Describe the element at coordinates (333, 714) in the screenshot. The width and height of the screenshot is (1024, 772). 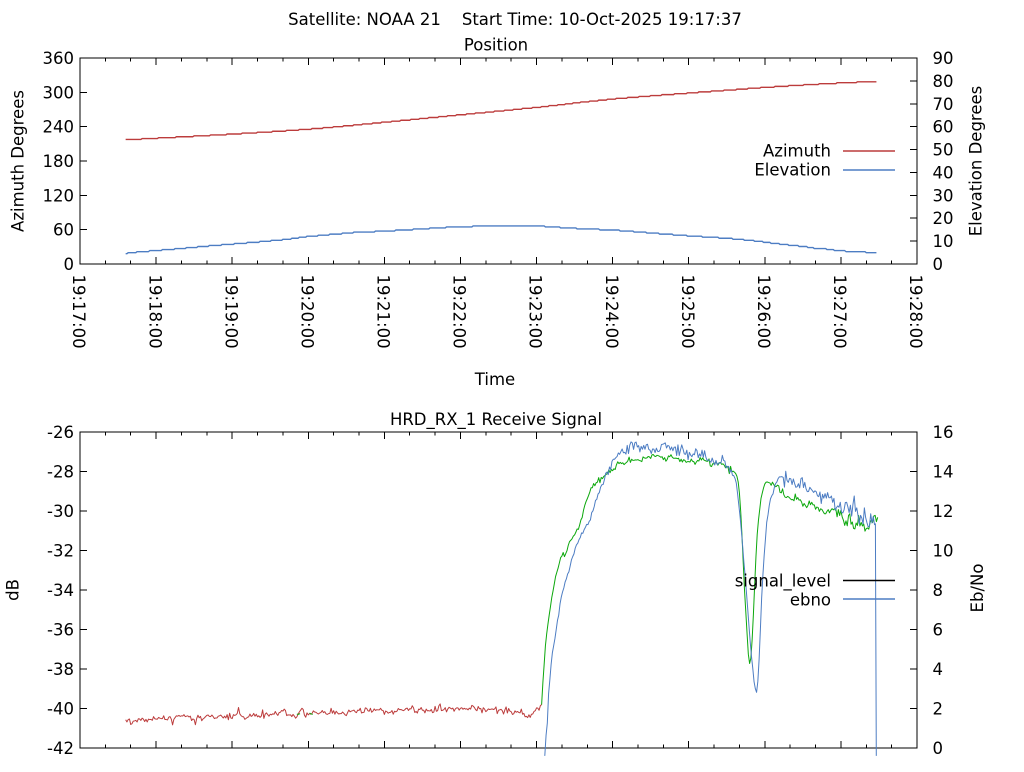
I see `series-signal-level-unlocked-` at that location.